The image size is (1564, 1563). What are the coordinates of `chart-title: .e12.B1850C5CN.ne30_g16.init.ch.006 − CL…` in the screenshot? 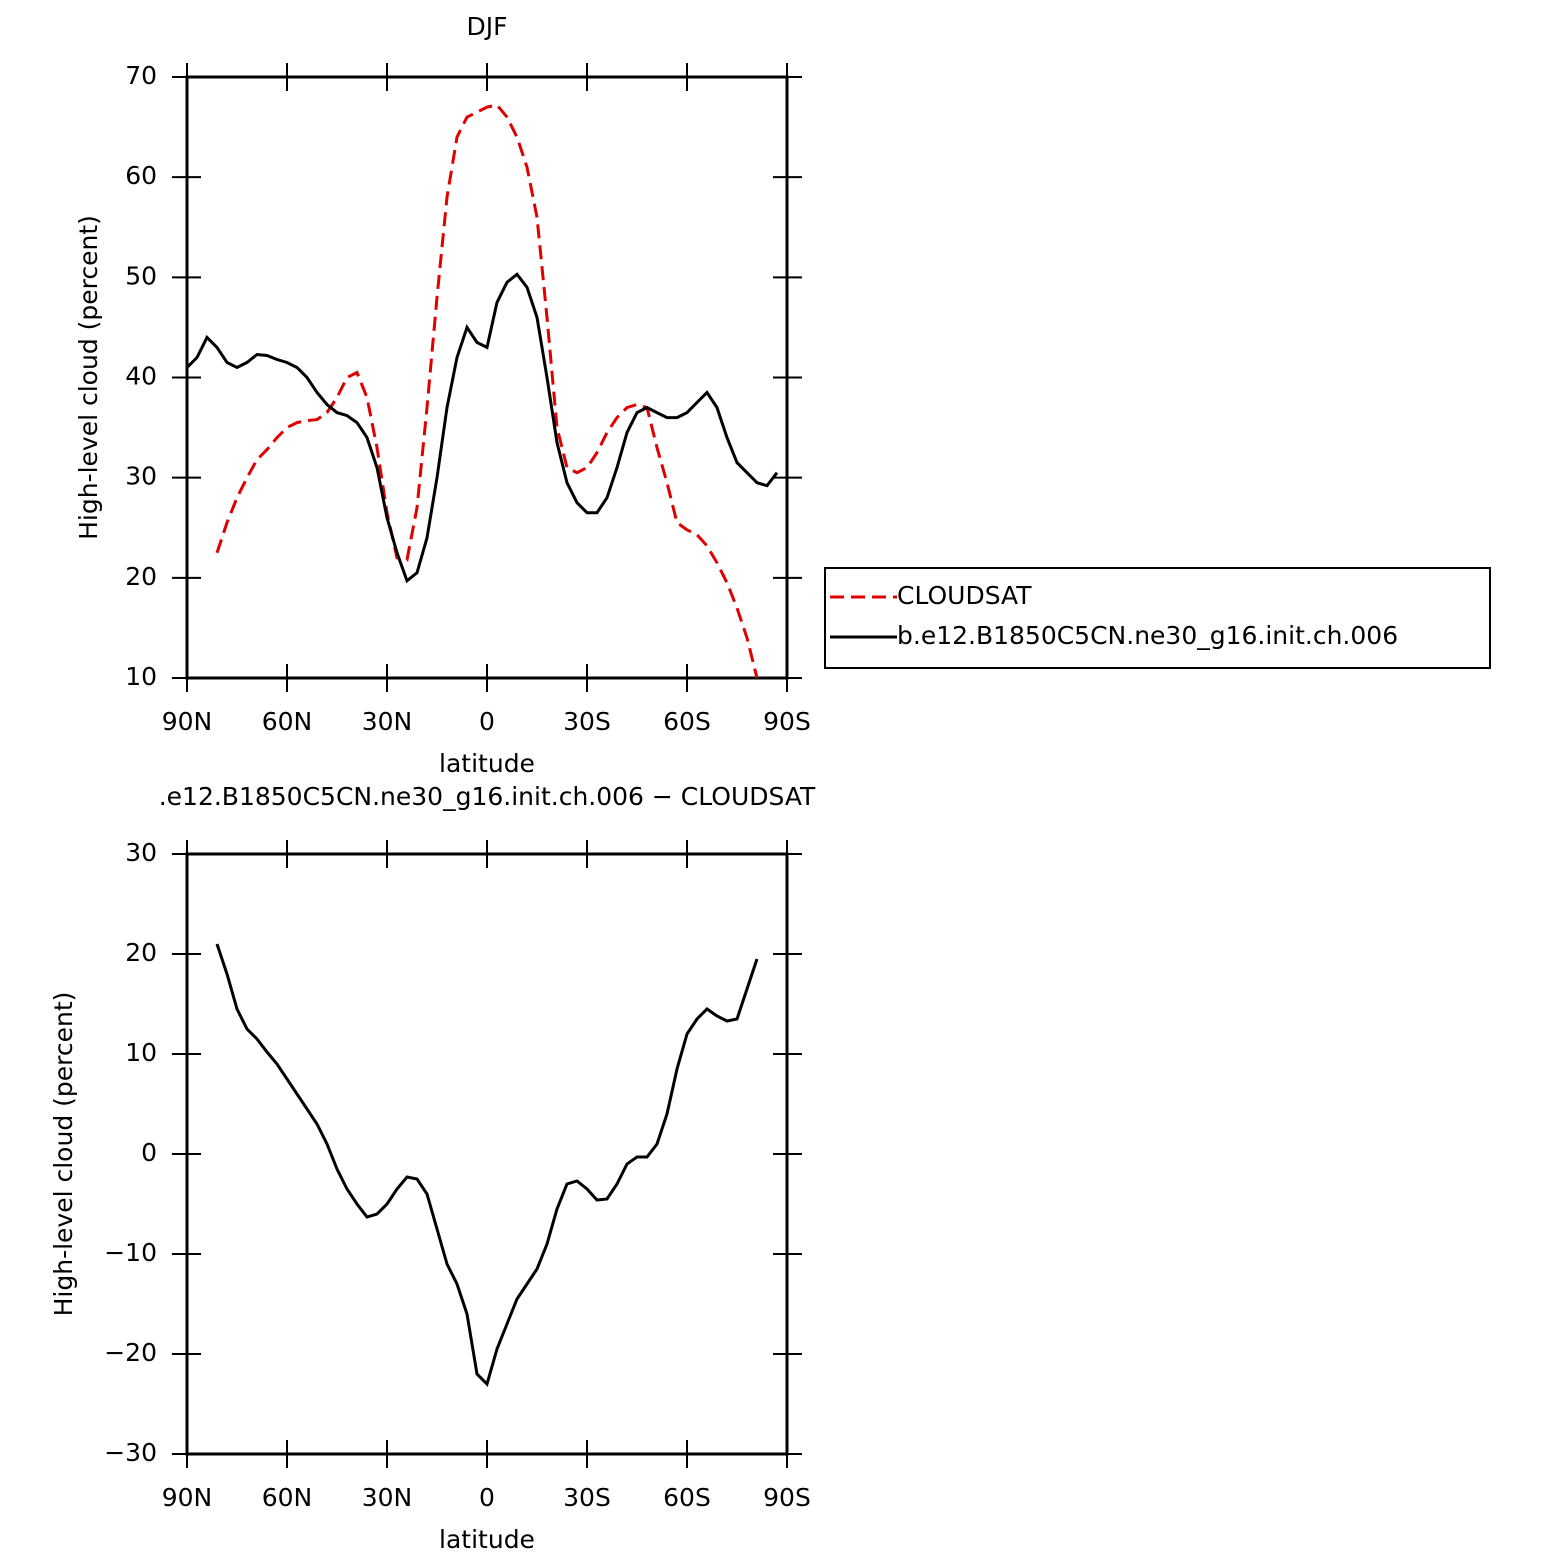 It's located at (487, 796).